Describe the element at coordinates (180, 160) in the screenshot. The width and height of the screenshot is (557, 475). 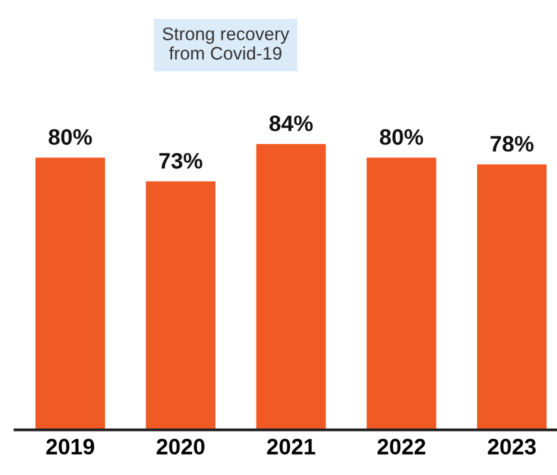
I see `data-label: 73%` at that location.